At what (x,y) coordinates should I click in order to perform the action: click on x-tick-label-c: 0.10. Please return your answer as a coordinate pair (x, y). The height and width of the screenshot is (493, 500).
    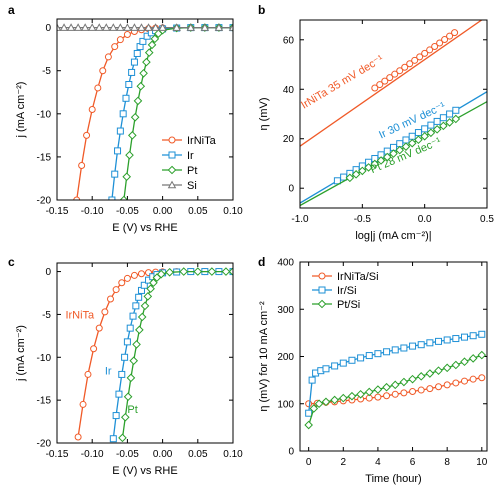
    Looking at the image, I should click on (233, 454).